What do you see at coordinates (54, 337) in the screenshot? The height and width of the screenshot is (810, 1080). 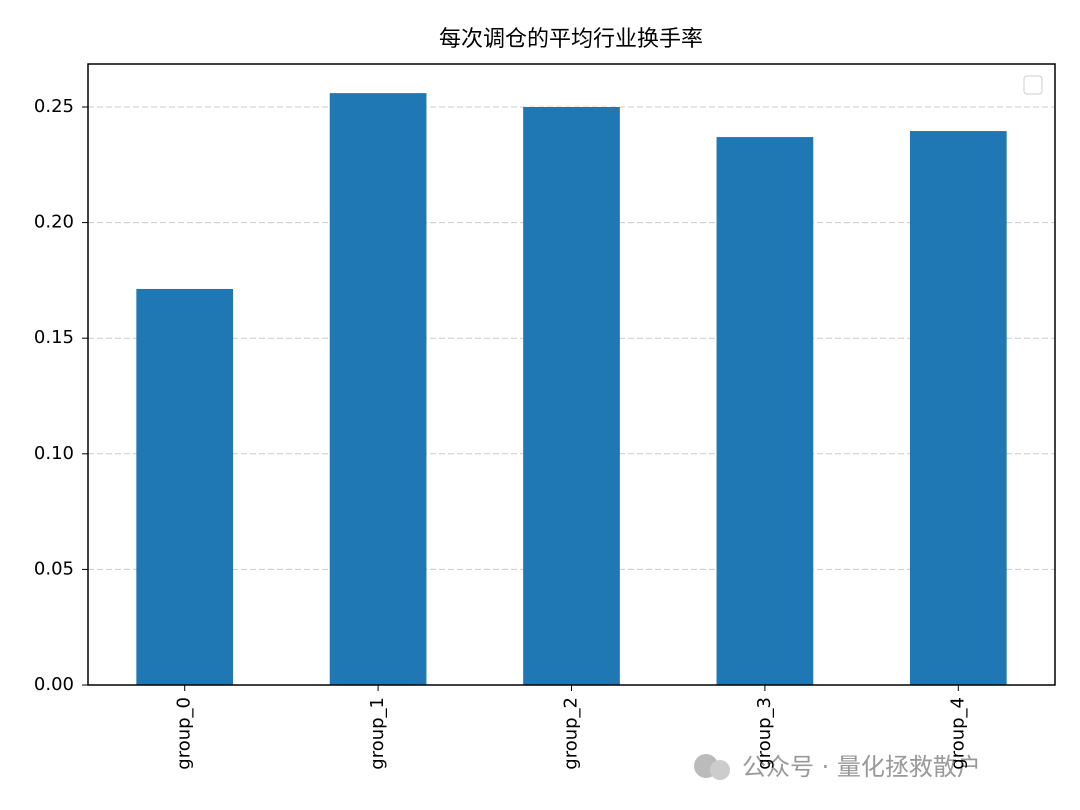 I see `y-tick-label: 0.15` at bounding box center [54, 337].